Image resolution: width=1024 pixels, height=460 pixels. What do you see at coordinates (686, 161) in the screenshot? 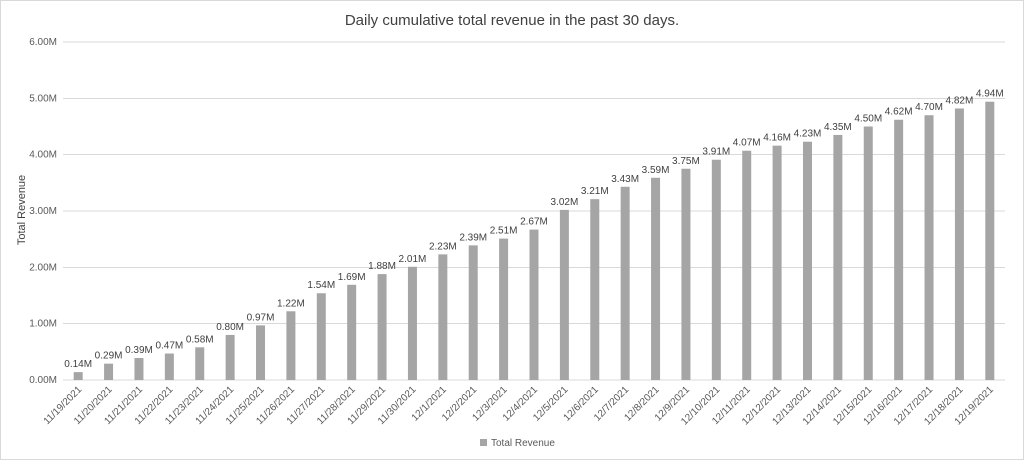
I see `bar-data-label: 3.75M` at bounding box center [686, 161].